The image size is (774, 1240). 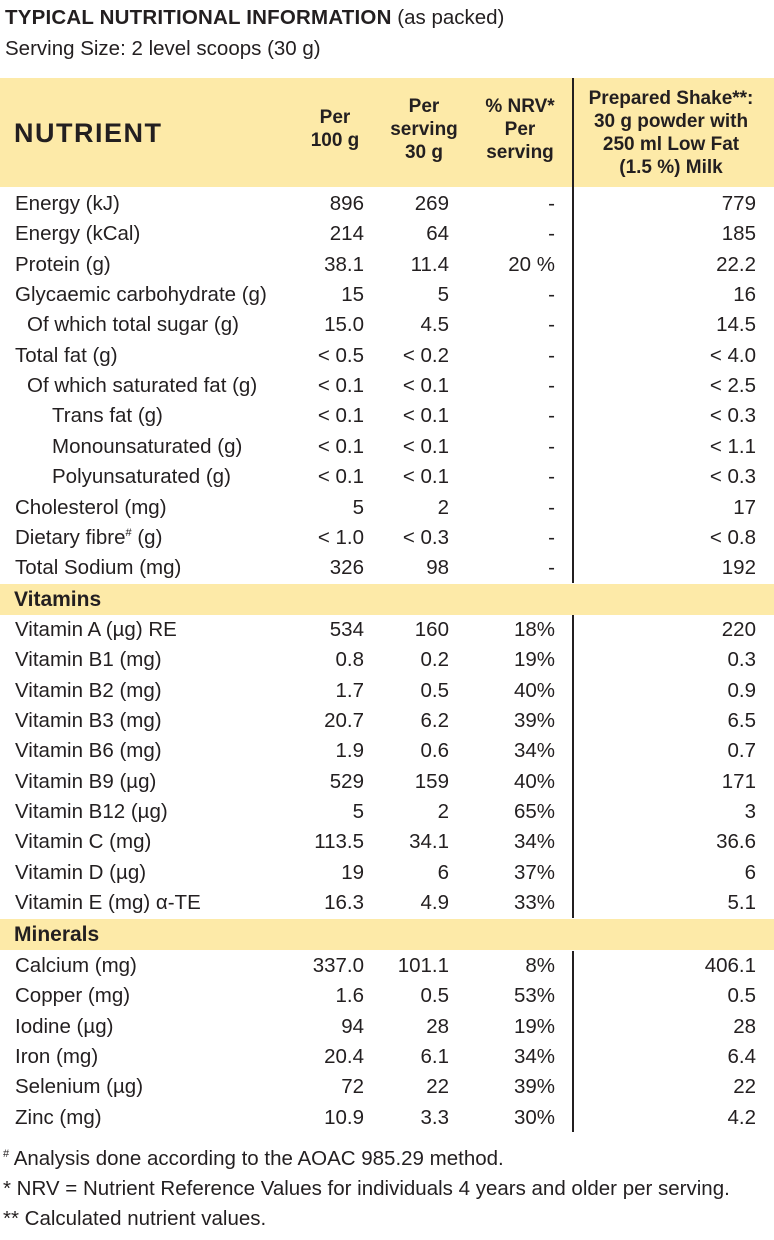 I want to click on nutrient-name-text: Vitamin B9 (µg), so click(x=86, y=781).